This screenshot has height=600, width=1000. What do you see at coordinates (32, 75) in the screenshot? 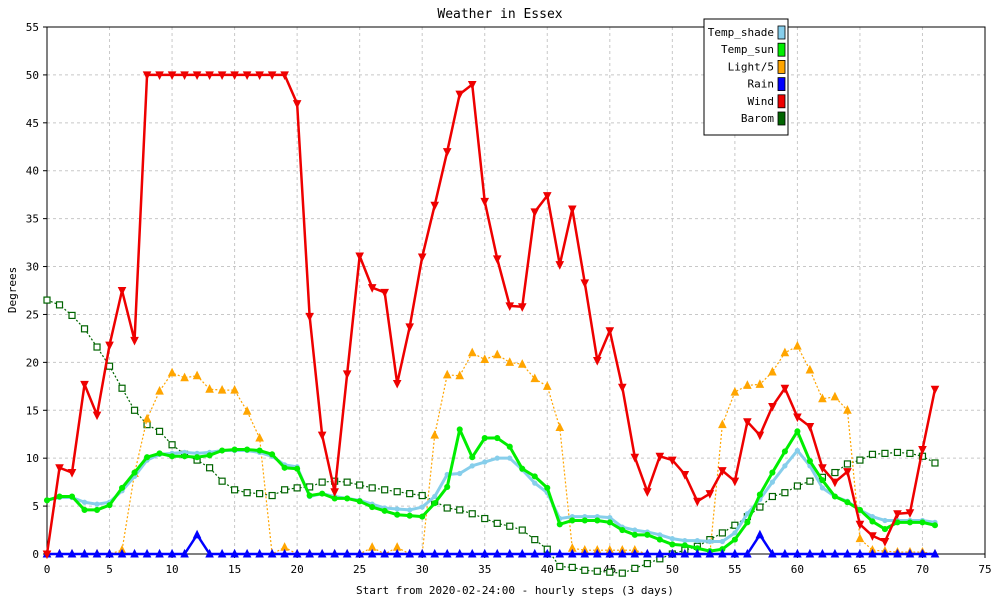
I see `y-tick-label: 50` at bounding box center [32, 75].